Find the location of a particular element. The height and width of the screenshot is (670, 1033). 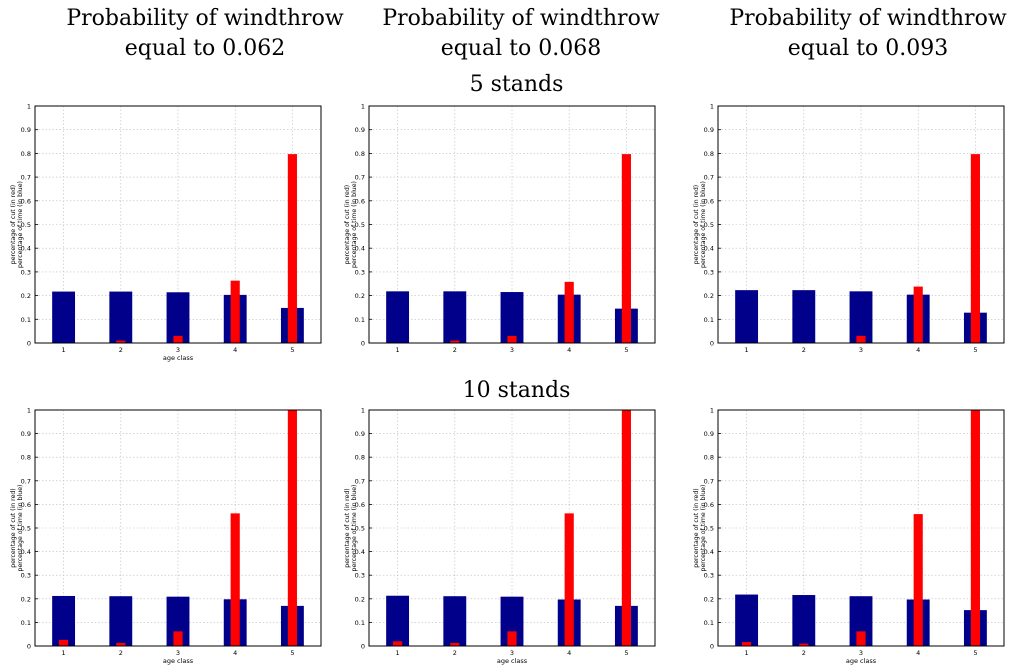

x-tick-label: 5 is located at coordinates (292, 653).